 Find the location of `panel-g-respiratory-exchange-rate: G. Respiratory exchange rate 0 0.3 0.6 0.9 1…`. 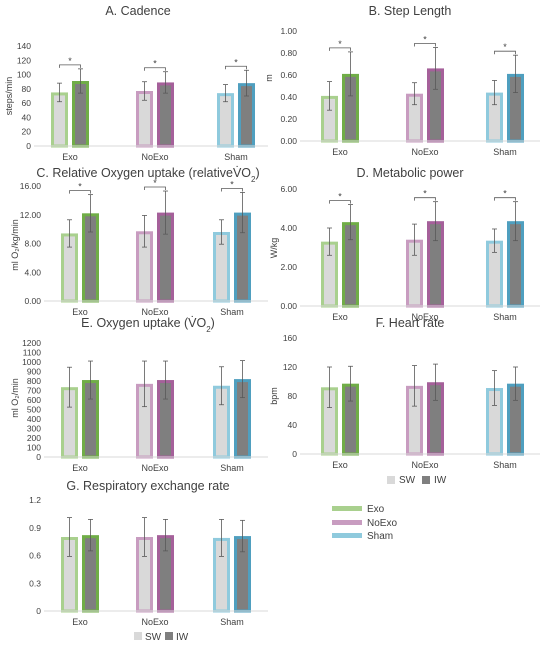

panel-g-respiratory-exchange-rate: G. Respiratory exchange rate 0 0.3 0.6 0.9 1… is located at coordinates (148, 553).